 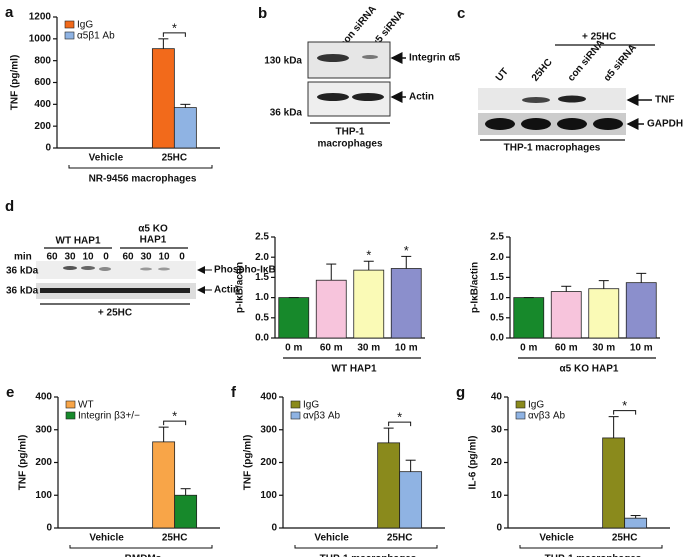 I want to click on unit-label: min, so click(x=23, y=257).